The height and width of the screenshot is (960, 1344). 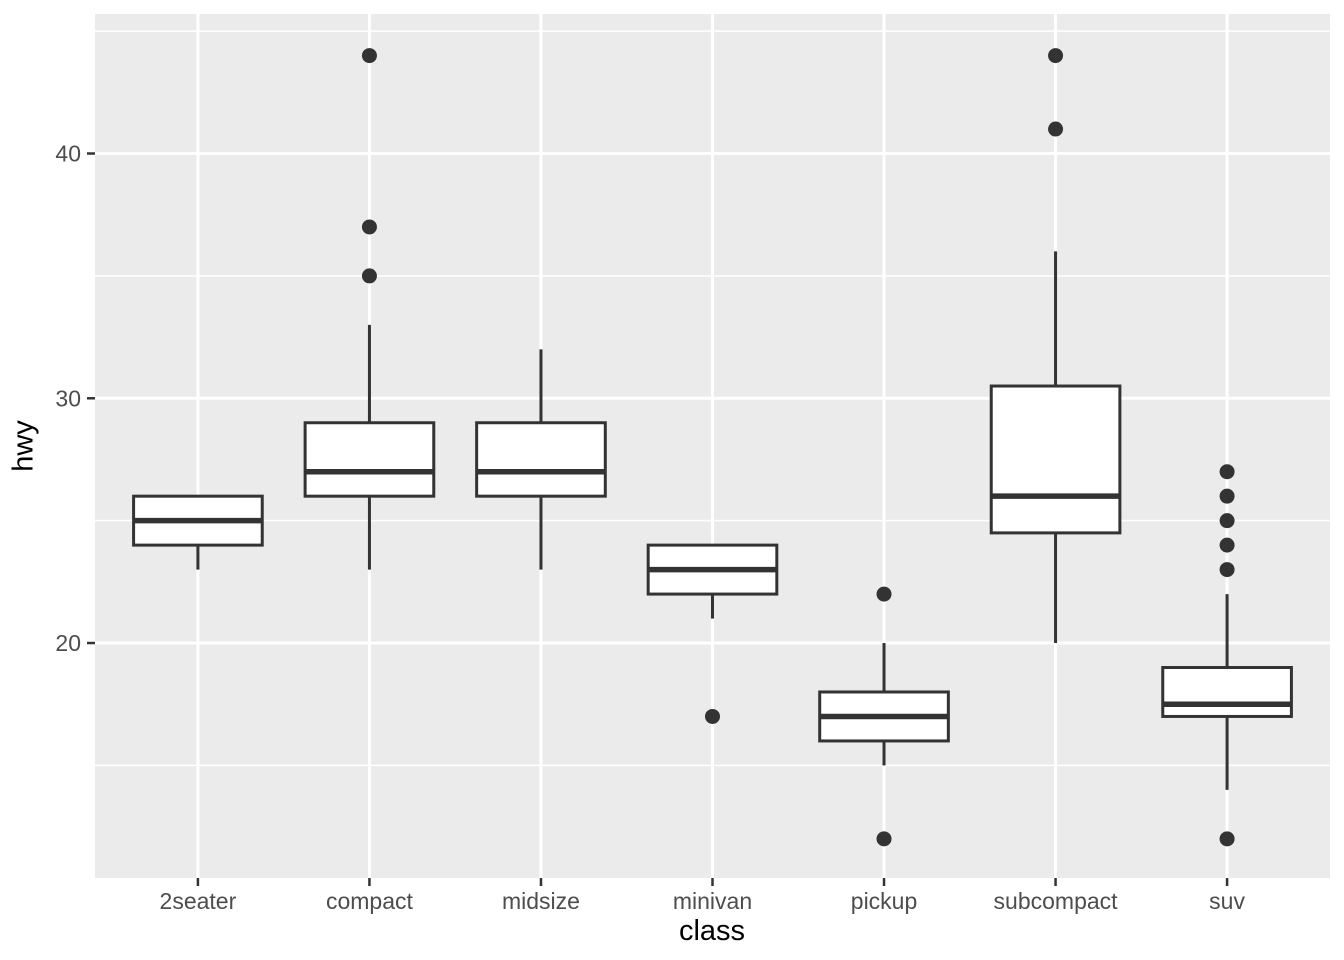 What do you see at coordinates (1055, 459) in the screenshot?
I see `box-subcompact` at bounding box center [1055, 459].